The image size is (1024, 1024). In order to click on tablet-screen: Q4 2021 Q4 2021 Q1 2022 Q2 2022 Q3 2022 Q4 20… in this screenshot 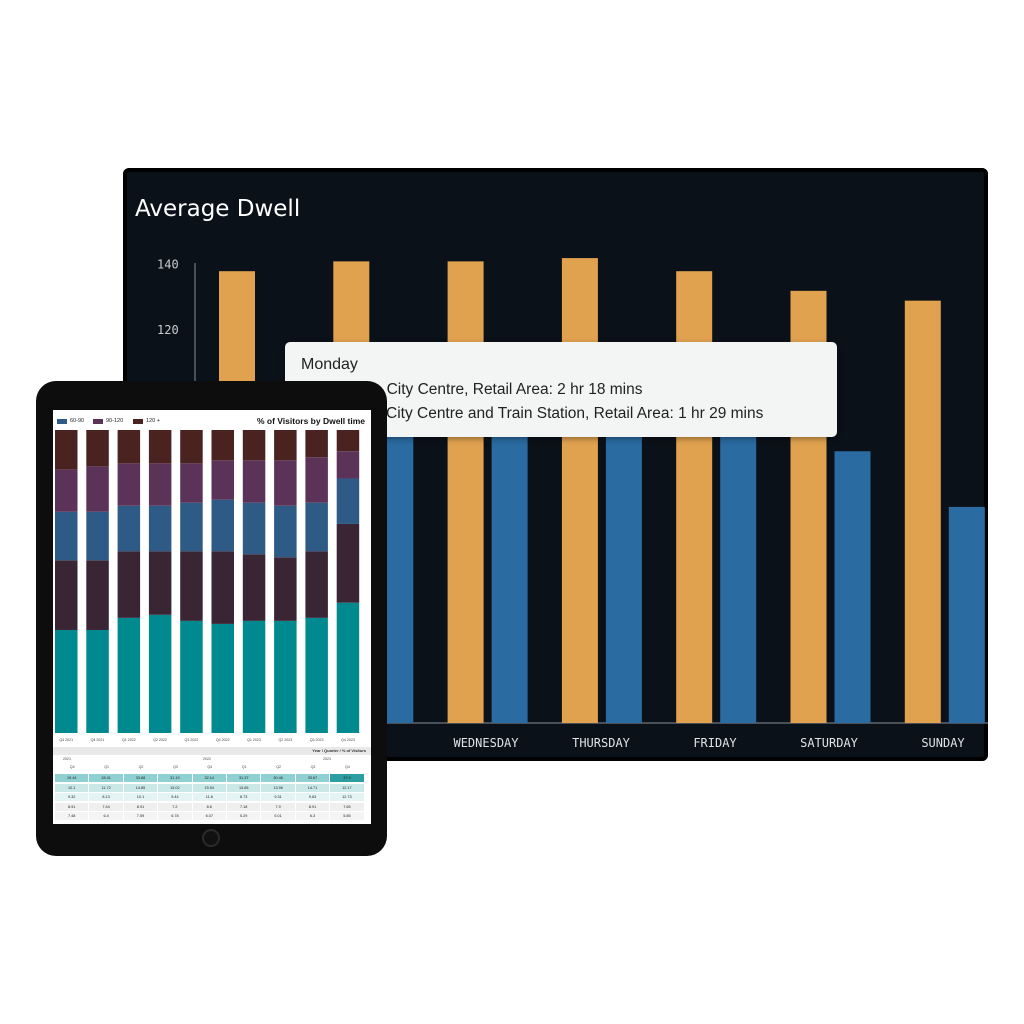, I will do `click(212, 617)`.